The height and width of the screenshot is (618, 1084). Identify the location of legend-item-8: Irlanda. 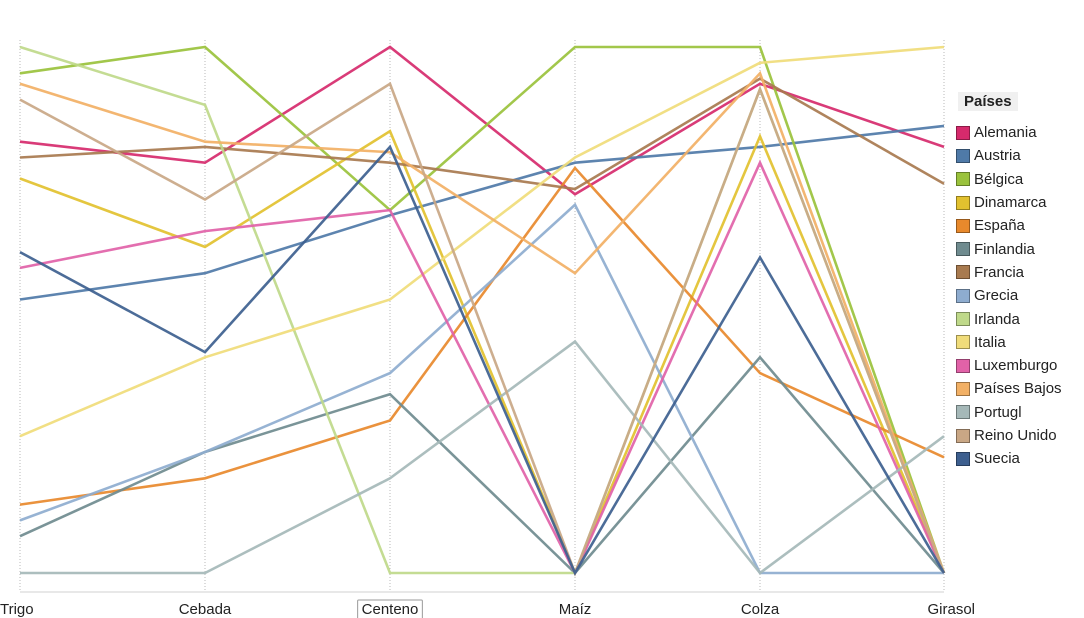
(1020, 318).